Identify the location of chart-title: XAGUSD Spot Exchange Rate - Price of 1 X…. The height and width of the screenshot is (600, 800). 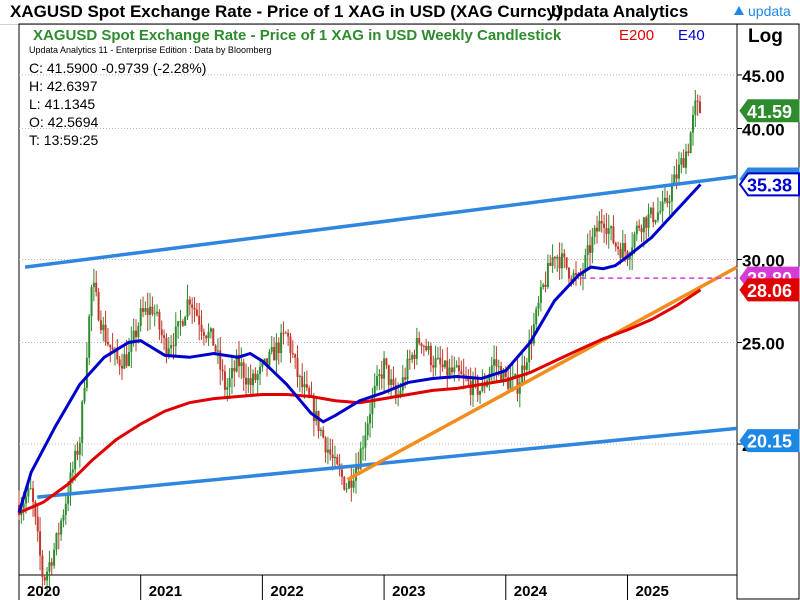
(297, 35).